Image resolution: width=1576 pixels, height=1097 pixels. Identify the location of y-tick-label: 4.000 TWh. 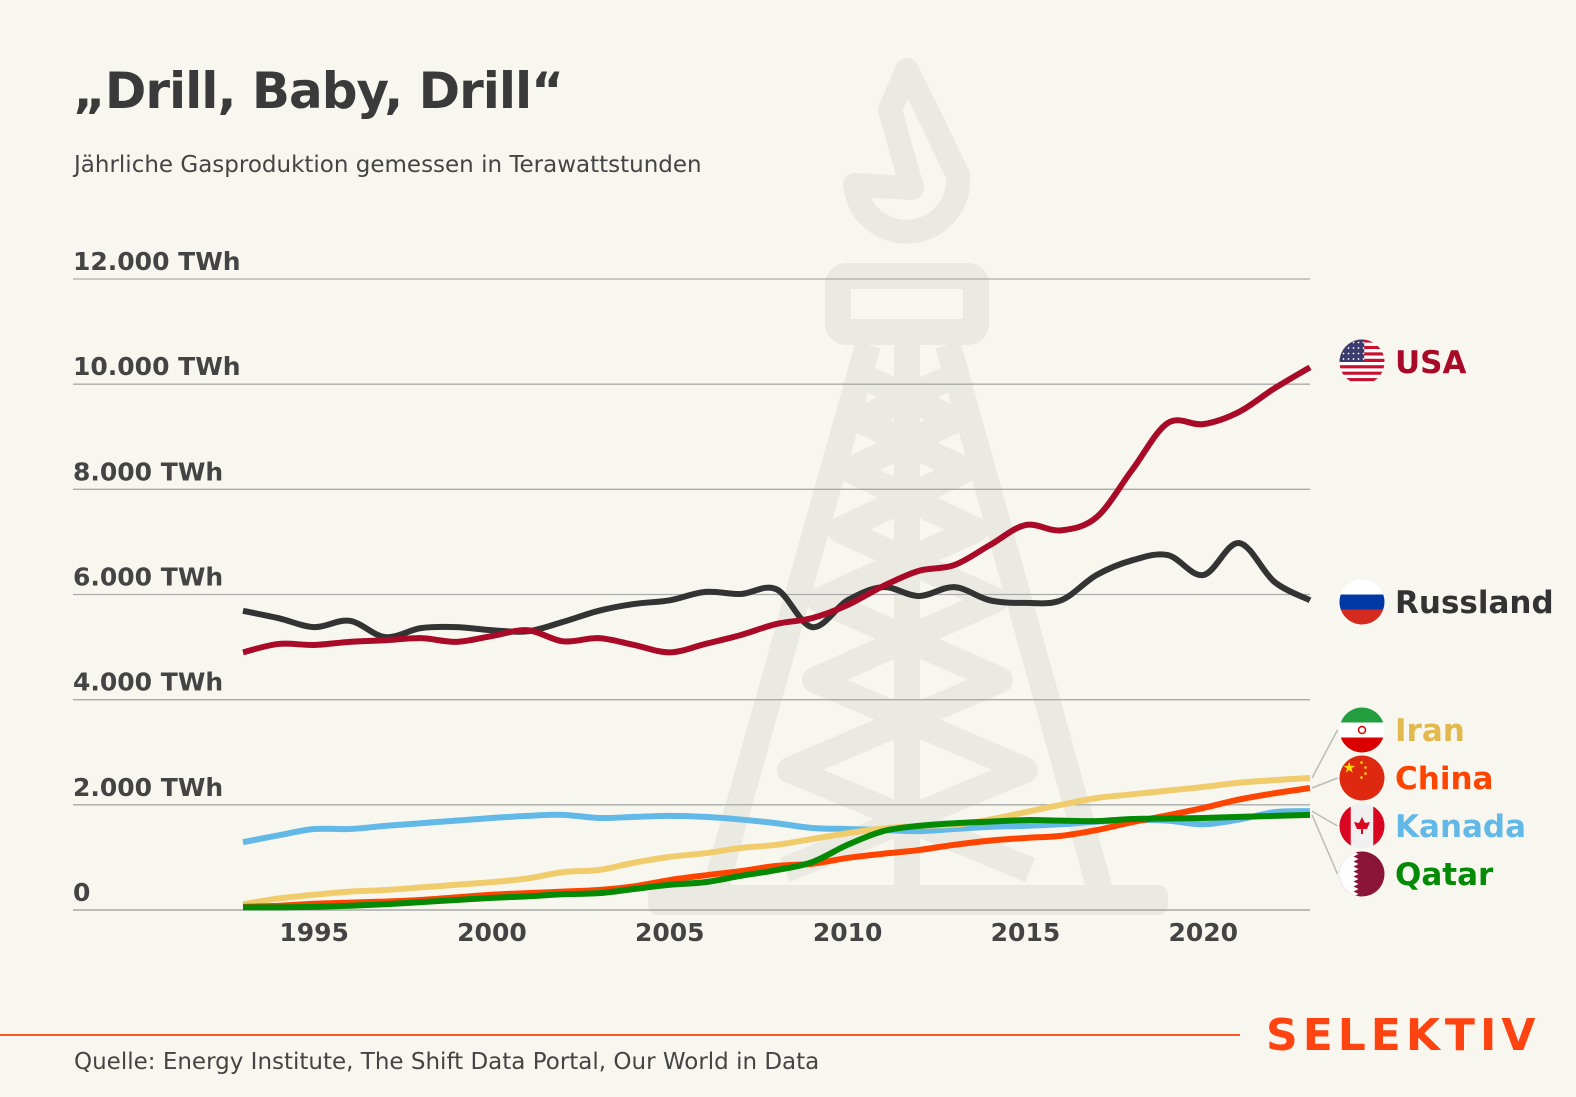
(148, 682).